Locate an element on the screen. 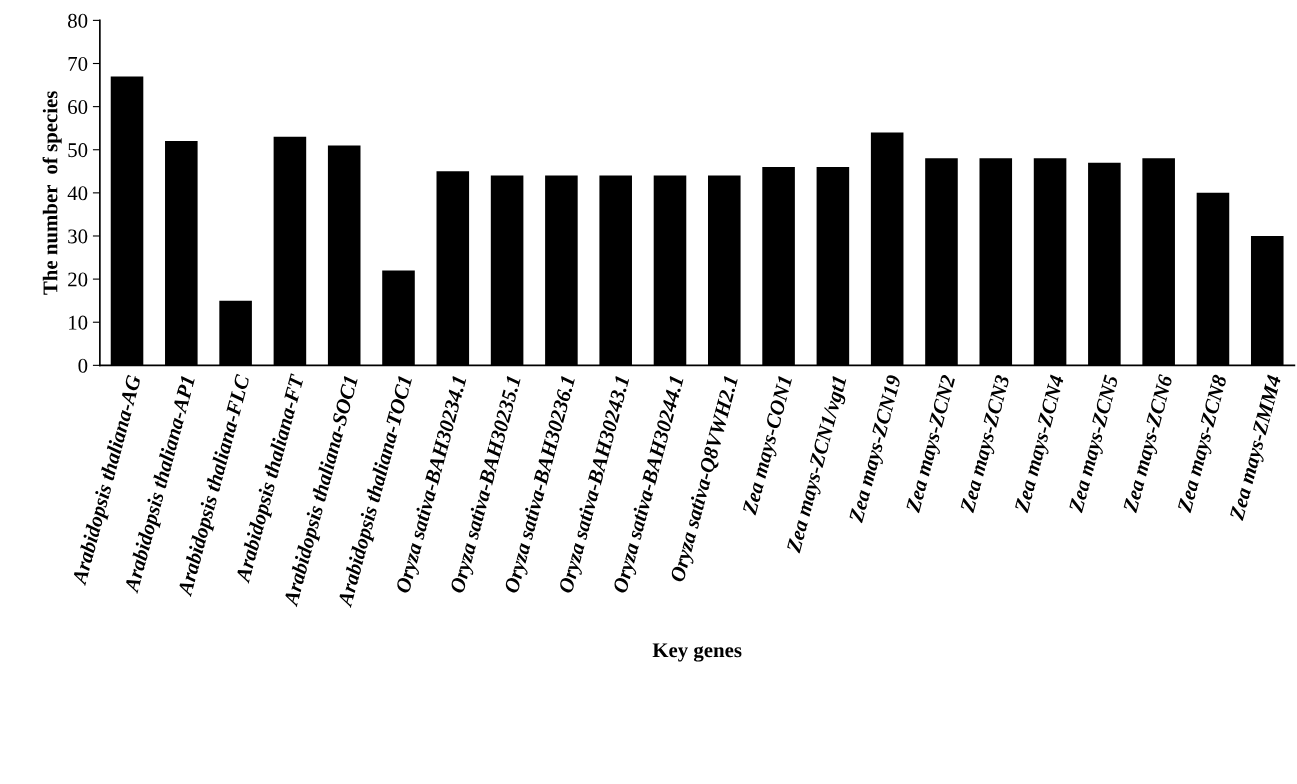 Image resolution: width=1297 pixels, height=784 pixels. x-tick-label: Zea mays-ZCN5 is located at coordinates (1095, 444).